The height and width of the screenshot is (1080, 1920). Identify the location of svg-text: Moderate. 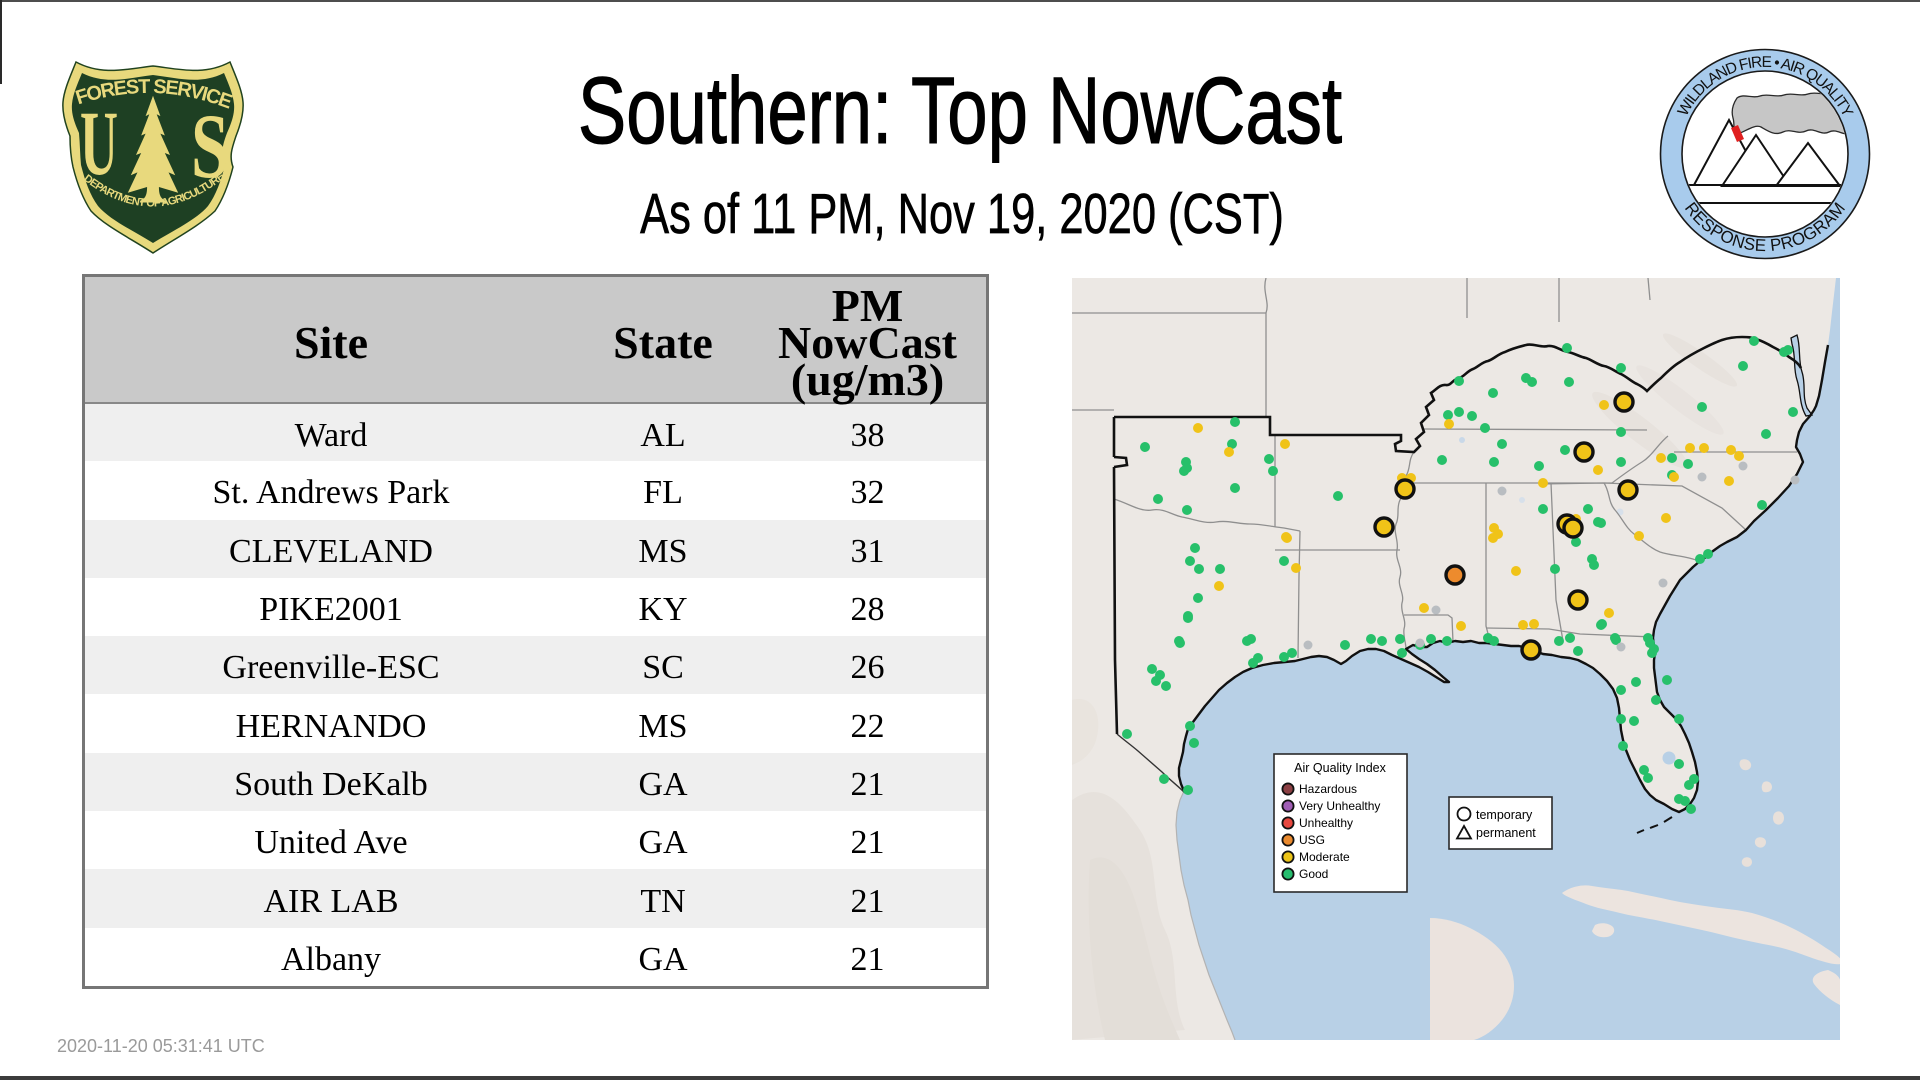
(1324, 857).